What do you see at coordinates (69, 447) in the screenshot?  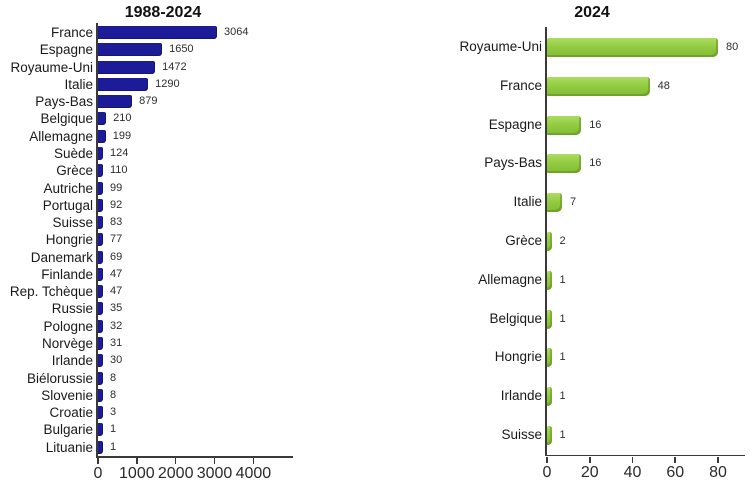 I see `category-label: Lituanie` at bounding box center [69, 447].